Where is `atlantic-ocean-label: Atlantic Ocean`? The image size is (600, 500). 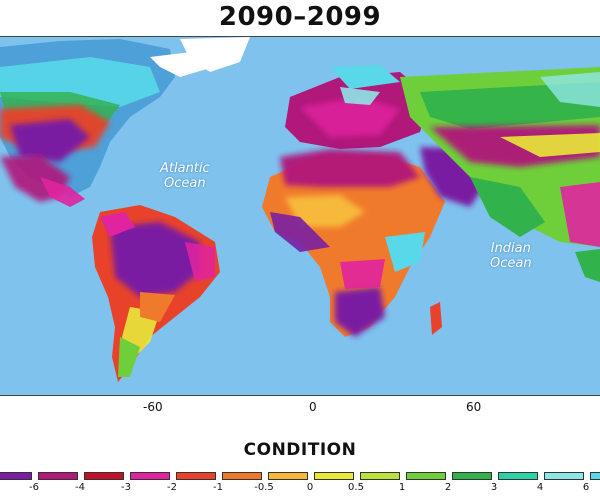
atlantic-ocean-label: Atlantic Ocean is located at coordinates (185, 176).